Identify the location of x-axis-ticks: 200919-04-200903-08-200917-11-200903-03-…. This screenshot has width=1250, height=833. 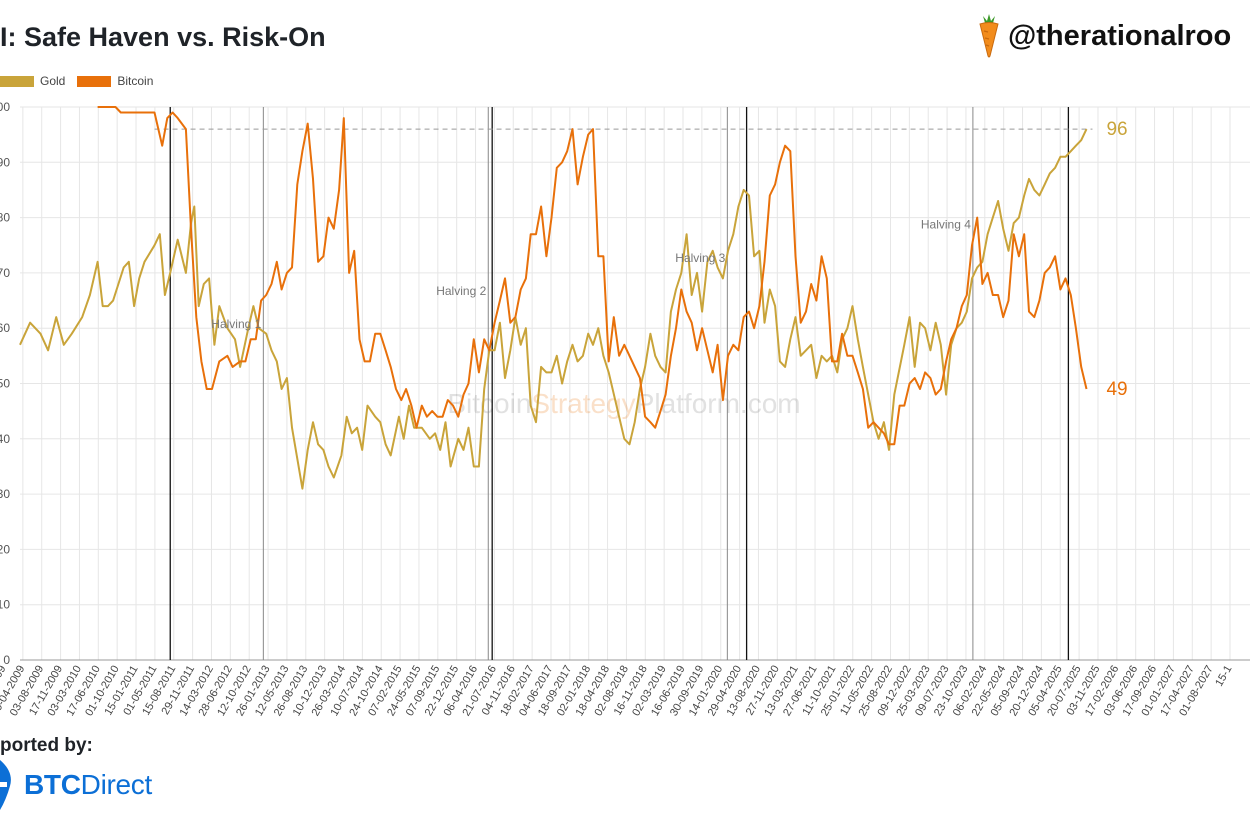
(617, 691).